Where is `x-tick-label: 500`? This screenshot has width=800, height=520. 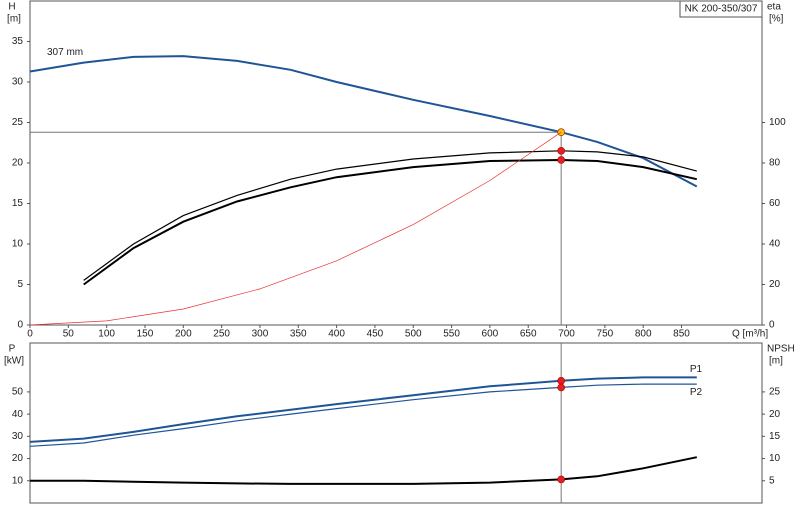
x-tick-label: 500 is located at coordinates (413, 334).